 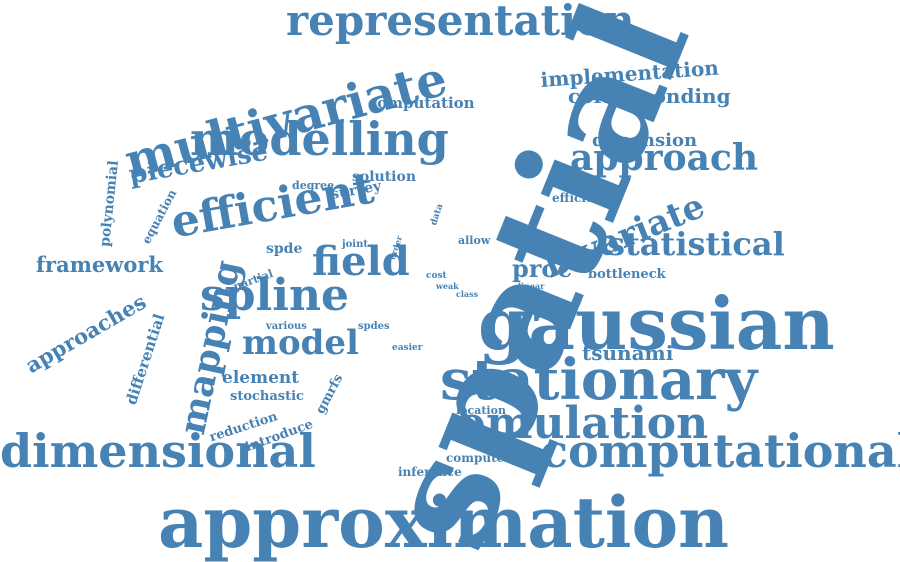 I want to click on word-tsunami: tsunami, so click(x=628, y=353).